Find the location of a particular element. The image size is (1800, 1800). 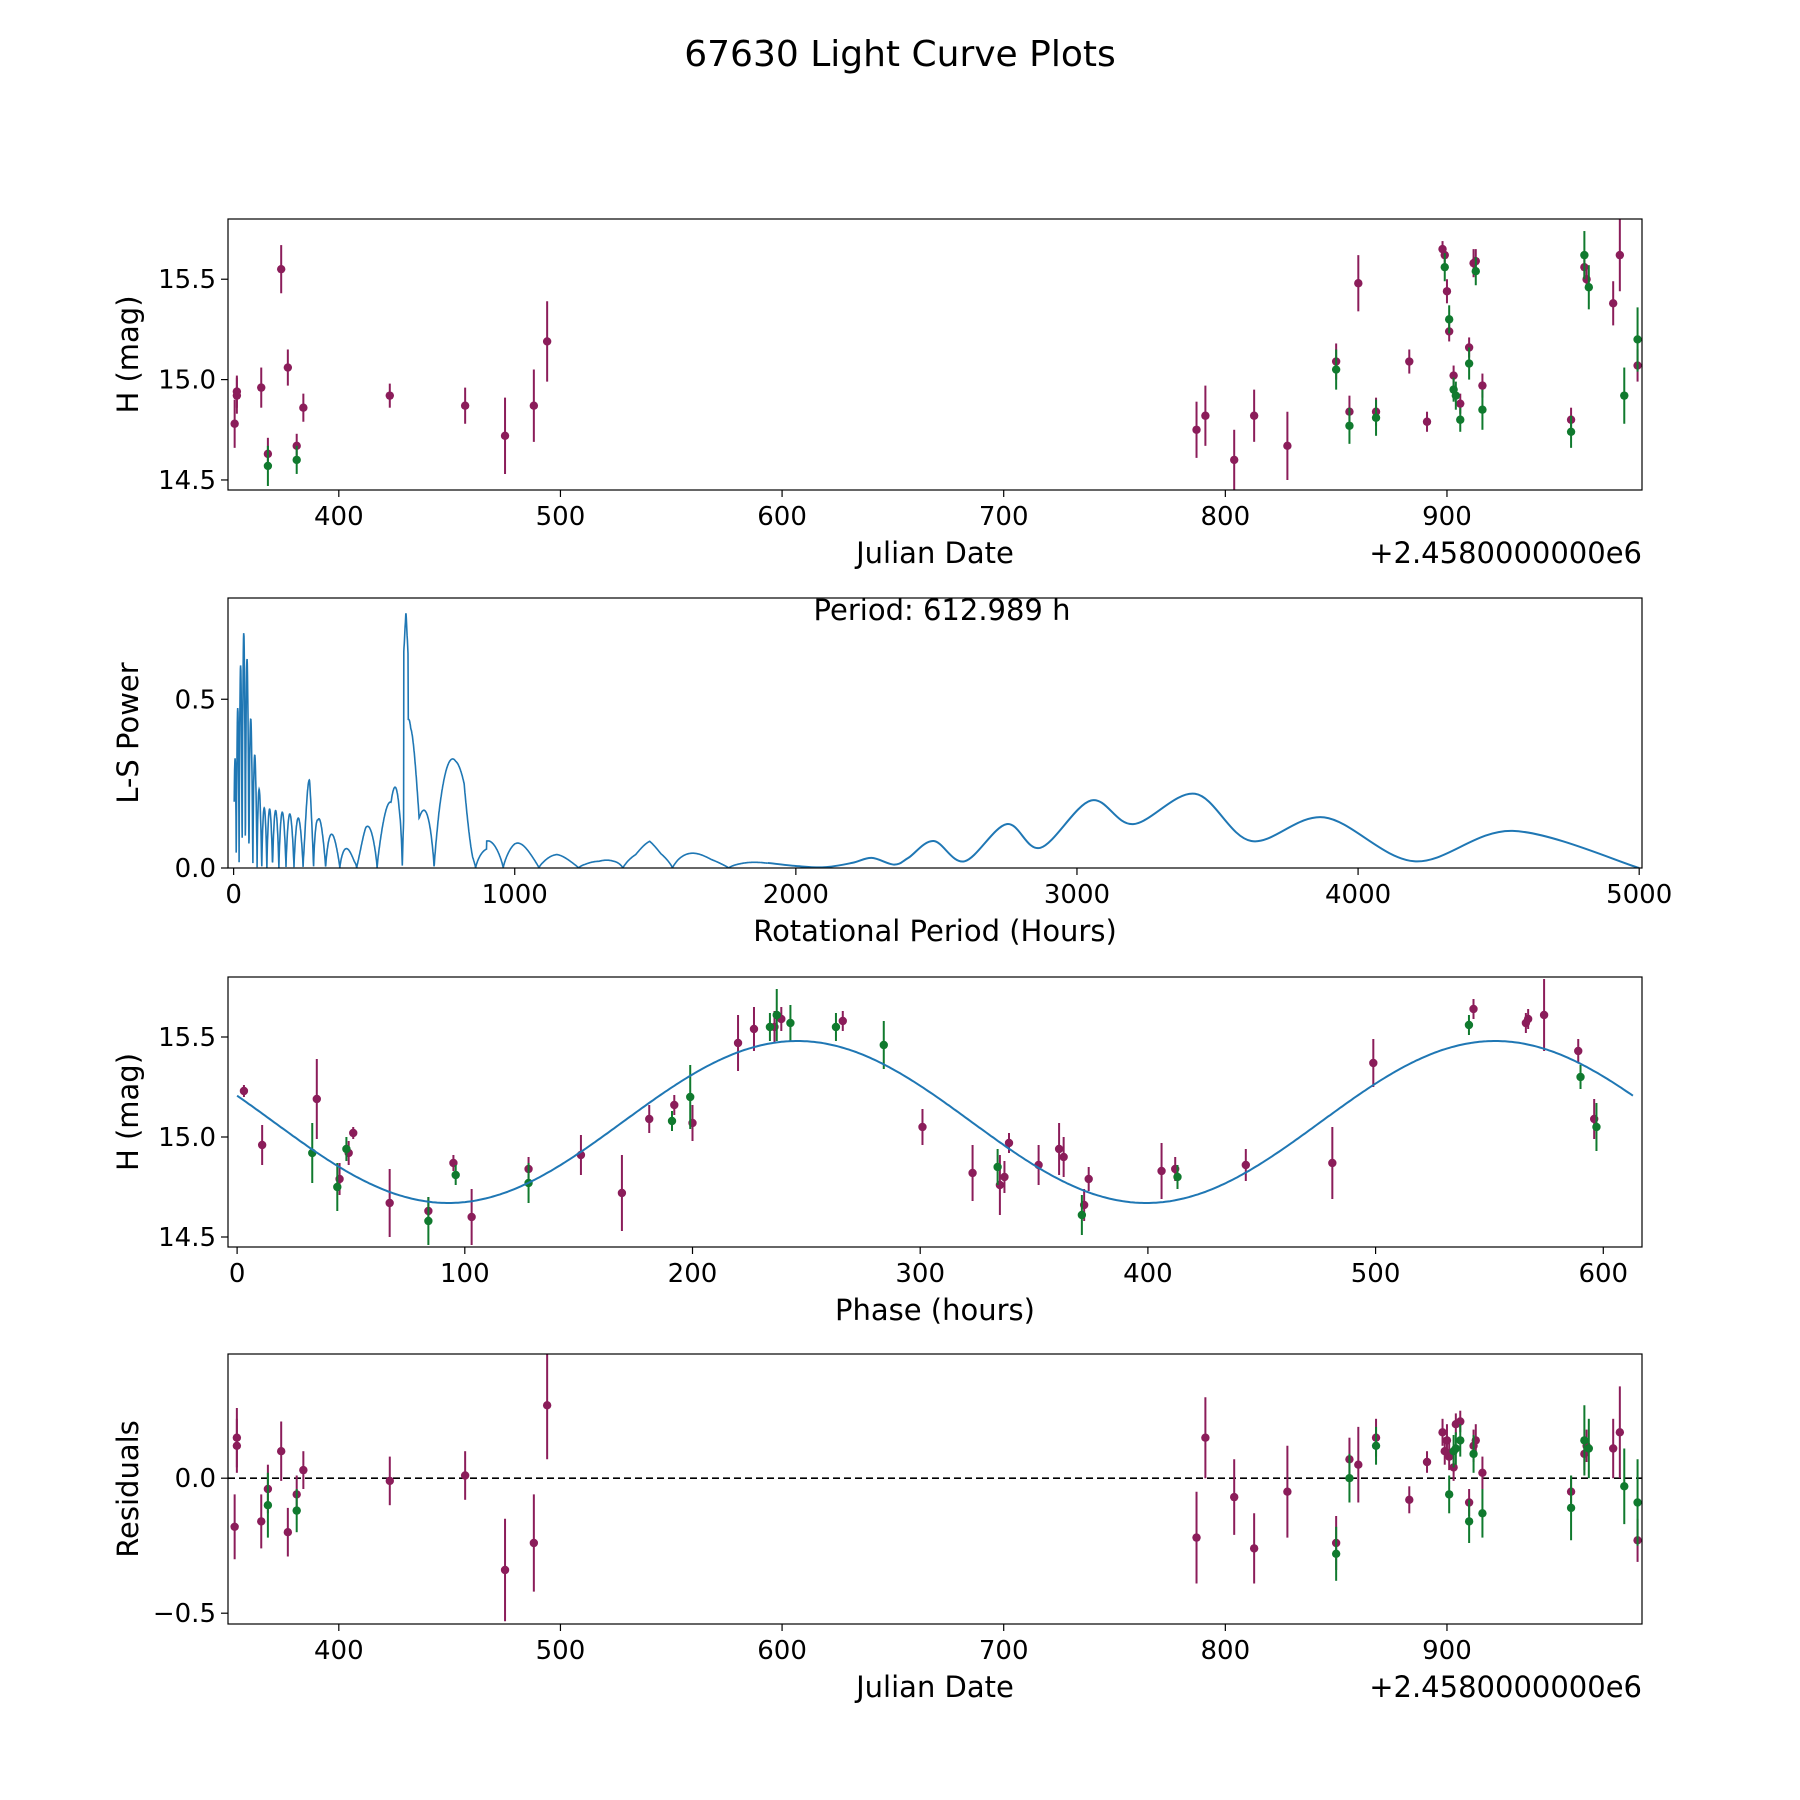

lightcurve-plot-area is located at coordinates (936, 354).